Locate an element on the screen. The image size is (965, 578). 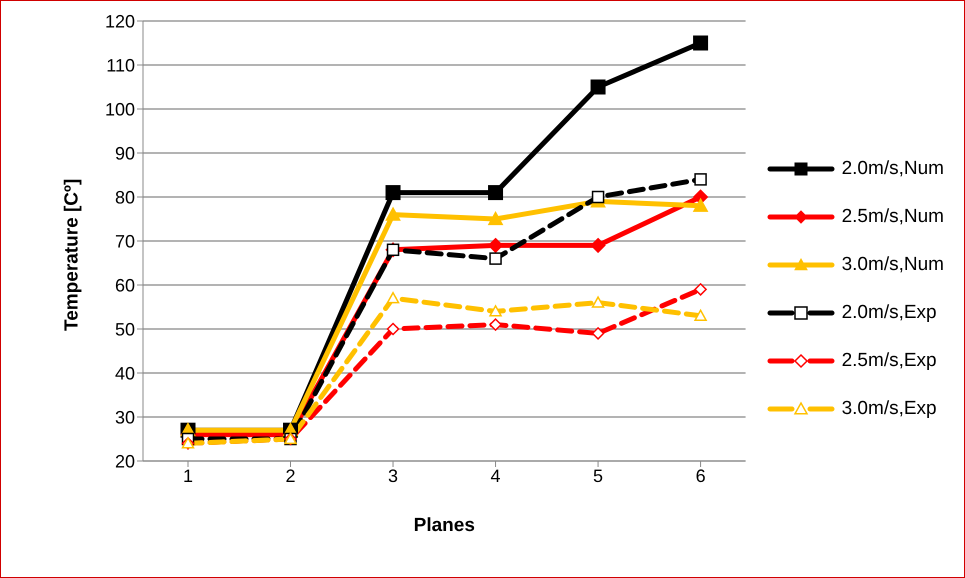
x-tick-label: 3 is located at coordinates (393, 476).